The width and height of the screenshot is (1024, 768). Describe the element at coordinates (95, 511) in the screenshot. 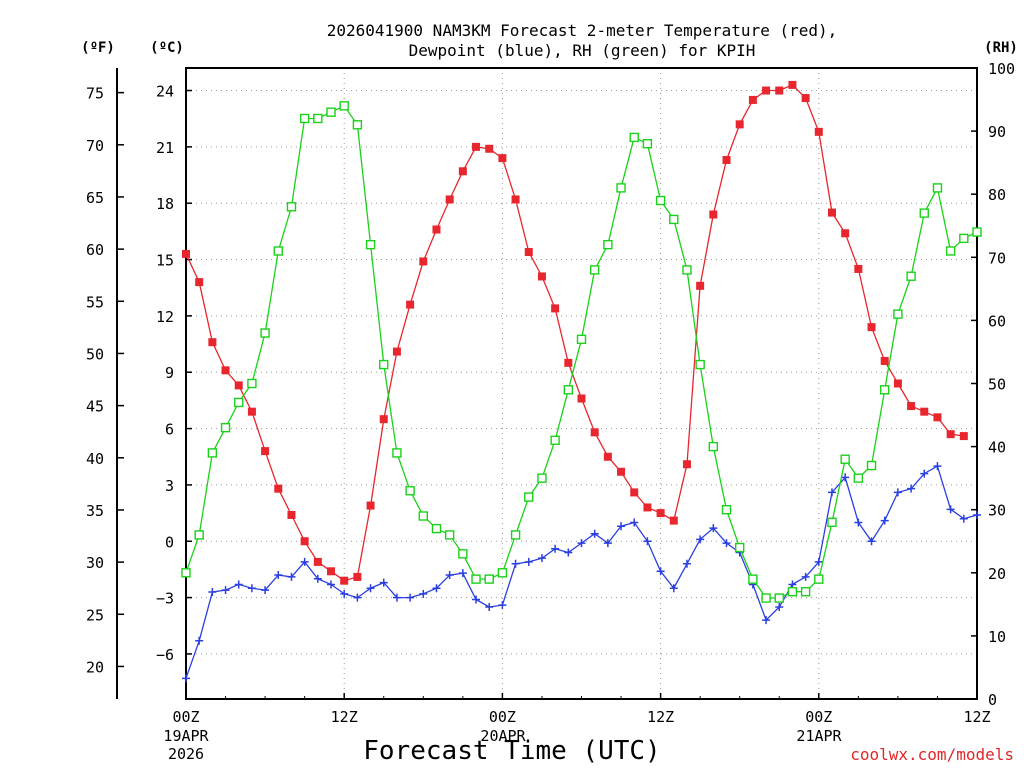

I see `fahrenheit-tick-label: 35` at that location.